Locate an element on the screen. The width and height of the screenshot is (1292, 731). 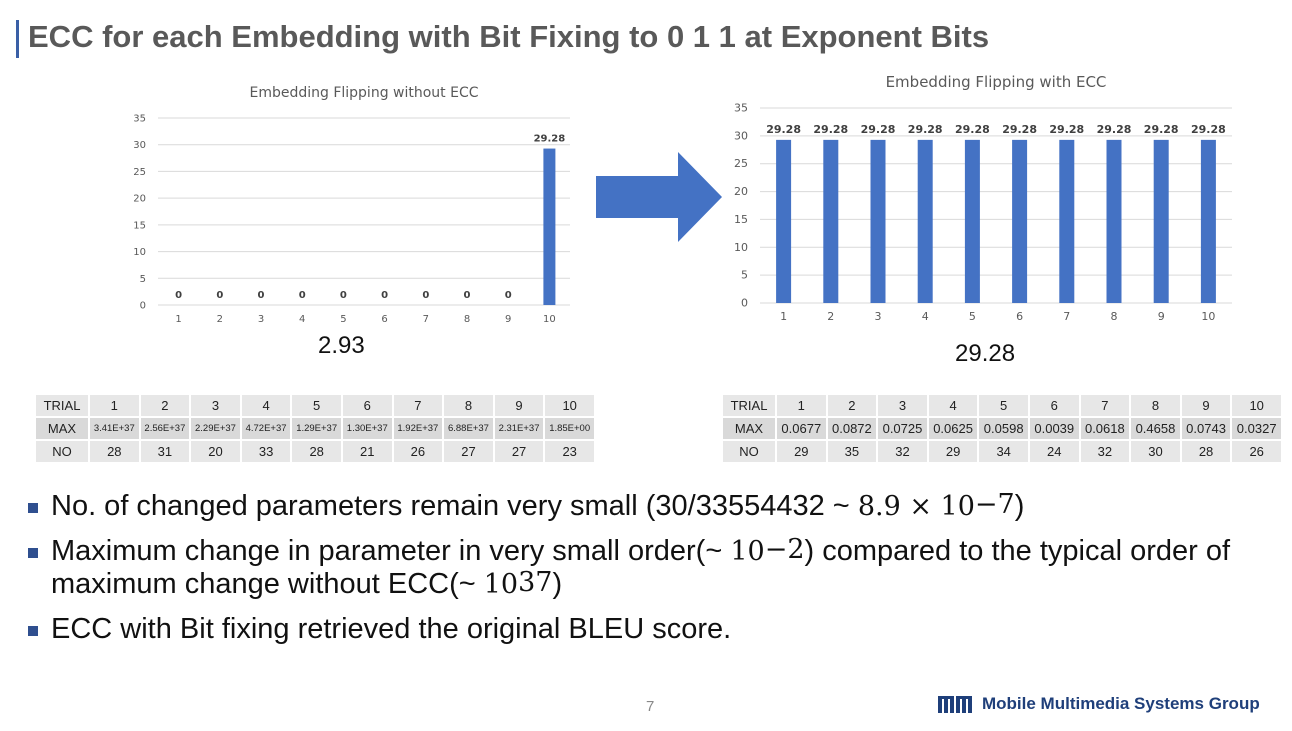
chart-2-xtick-label: 3 is located at coordinates (878, 316).